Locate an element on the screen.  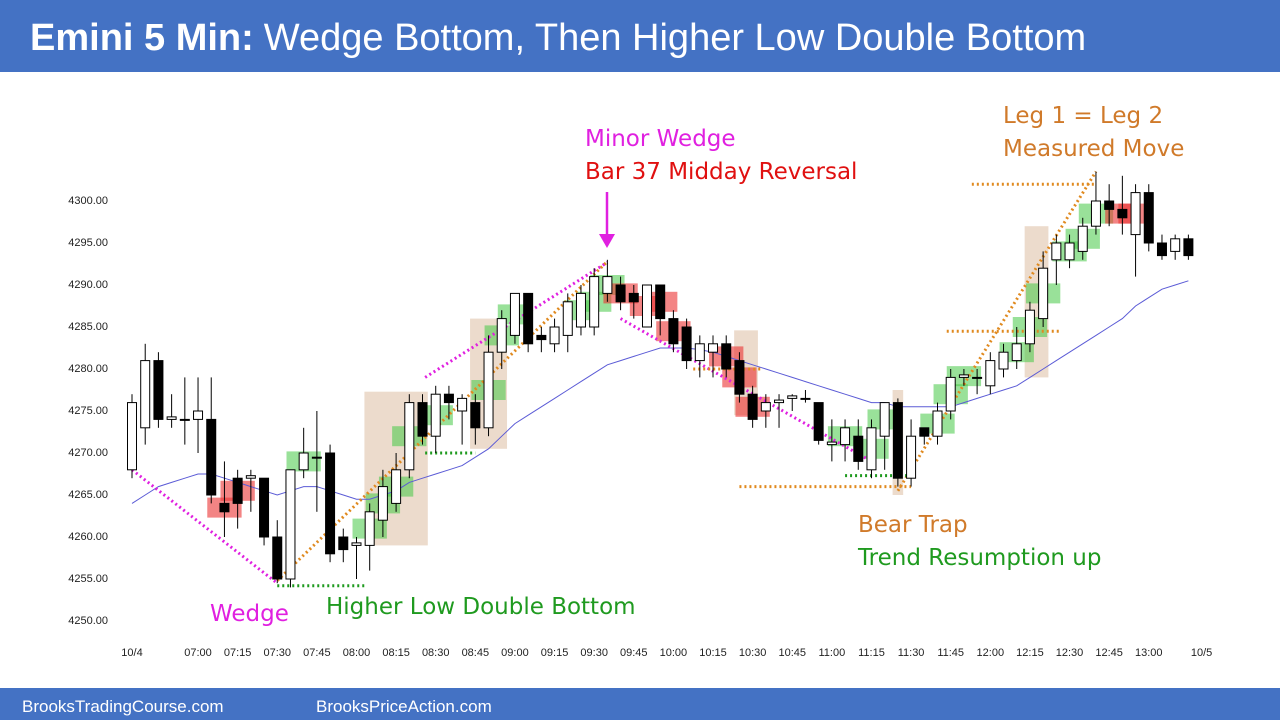
x-tick-label: 11:30 is located at coordinates (911, 653).